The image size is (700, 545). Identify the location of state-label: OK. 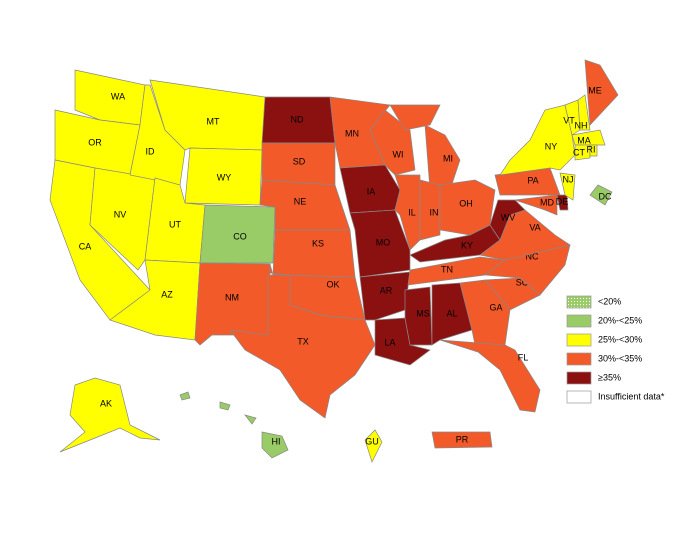
(332, 284).